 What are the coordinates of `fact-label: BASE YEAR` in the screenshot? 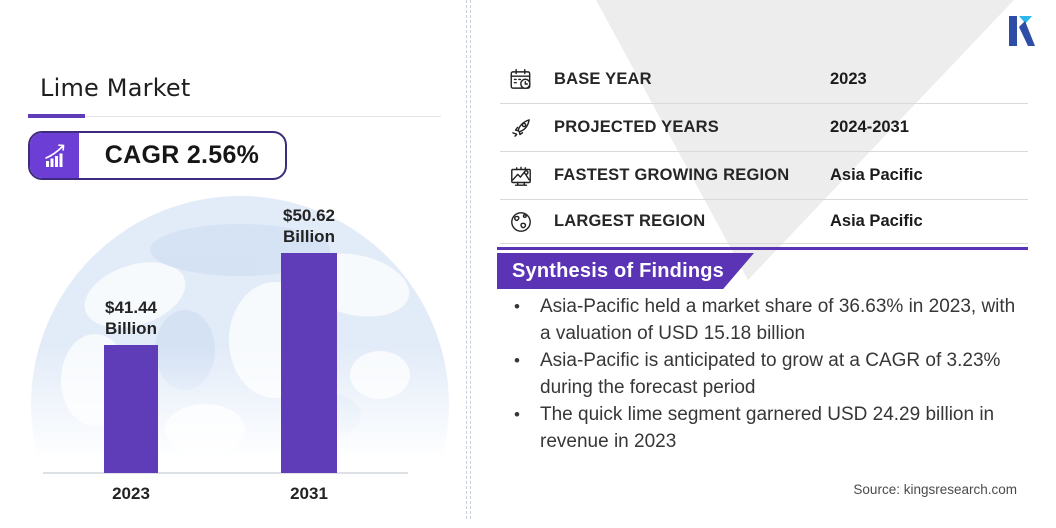 It's located at (603, 79).